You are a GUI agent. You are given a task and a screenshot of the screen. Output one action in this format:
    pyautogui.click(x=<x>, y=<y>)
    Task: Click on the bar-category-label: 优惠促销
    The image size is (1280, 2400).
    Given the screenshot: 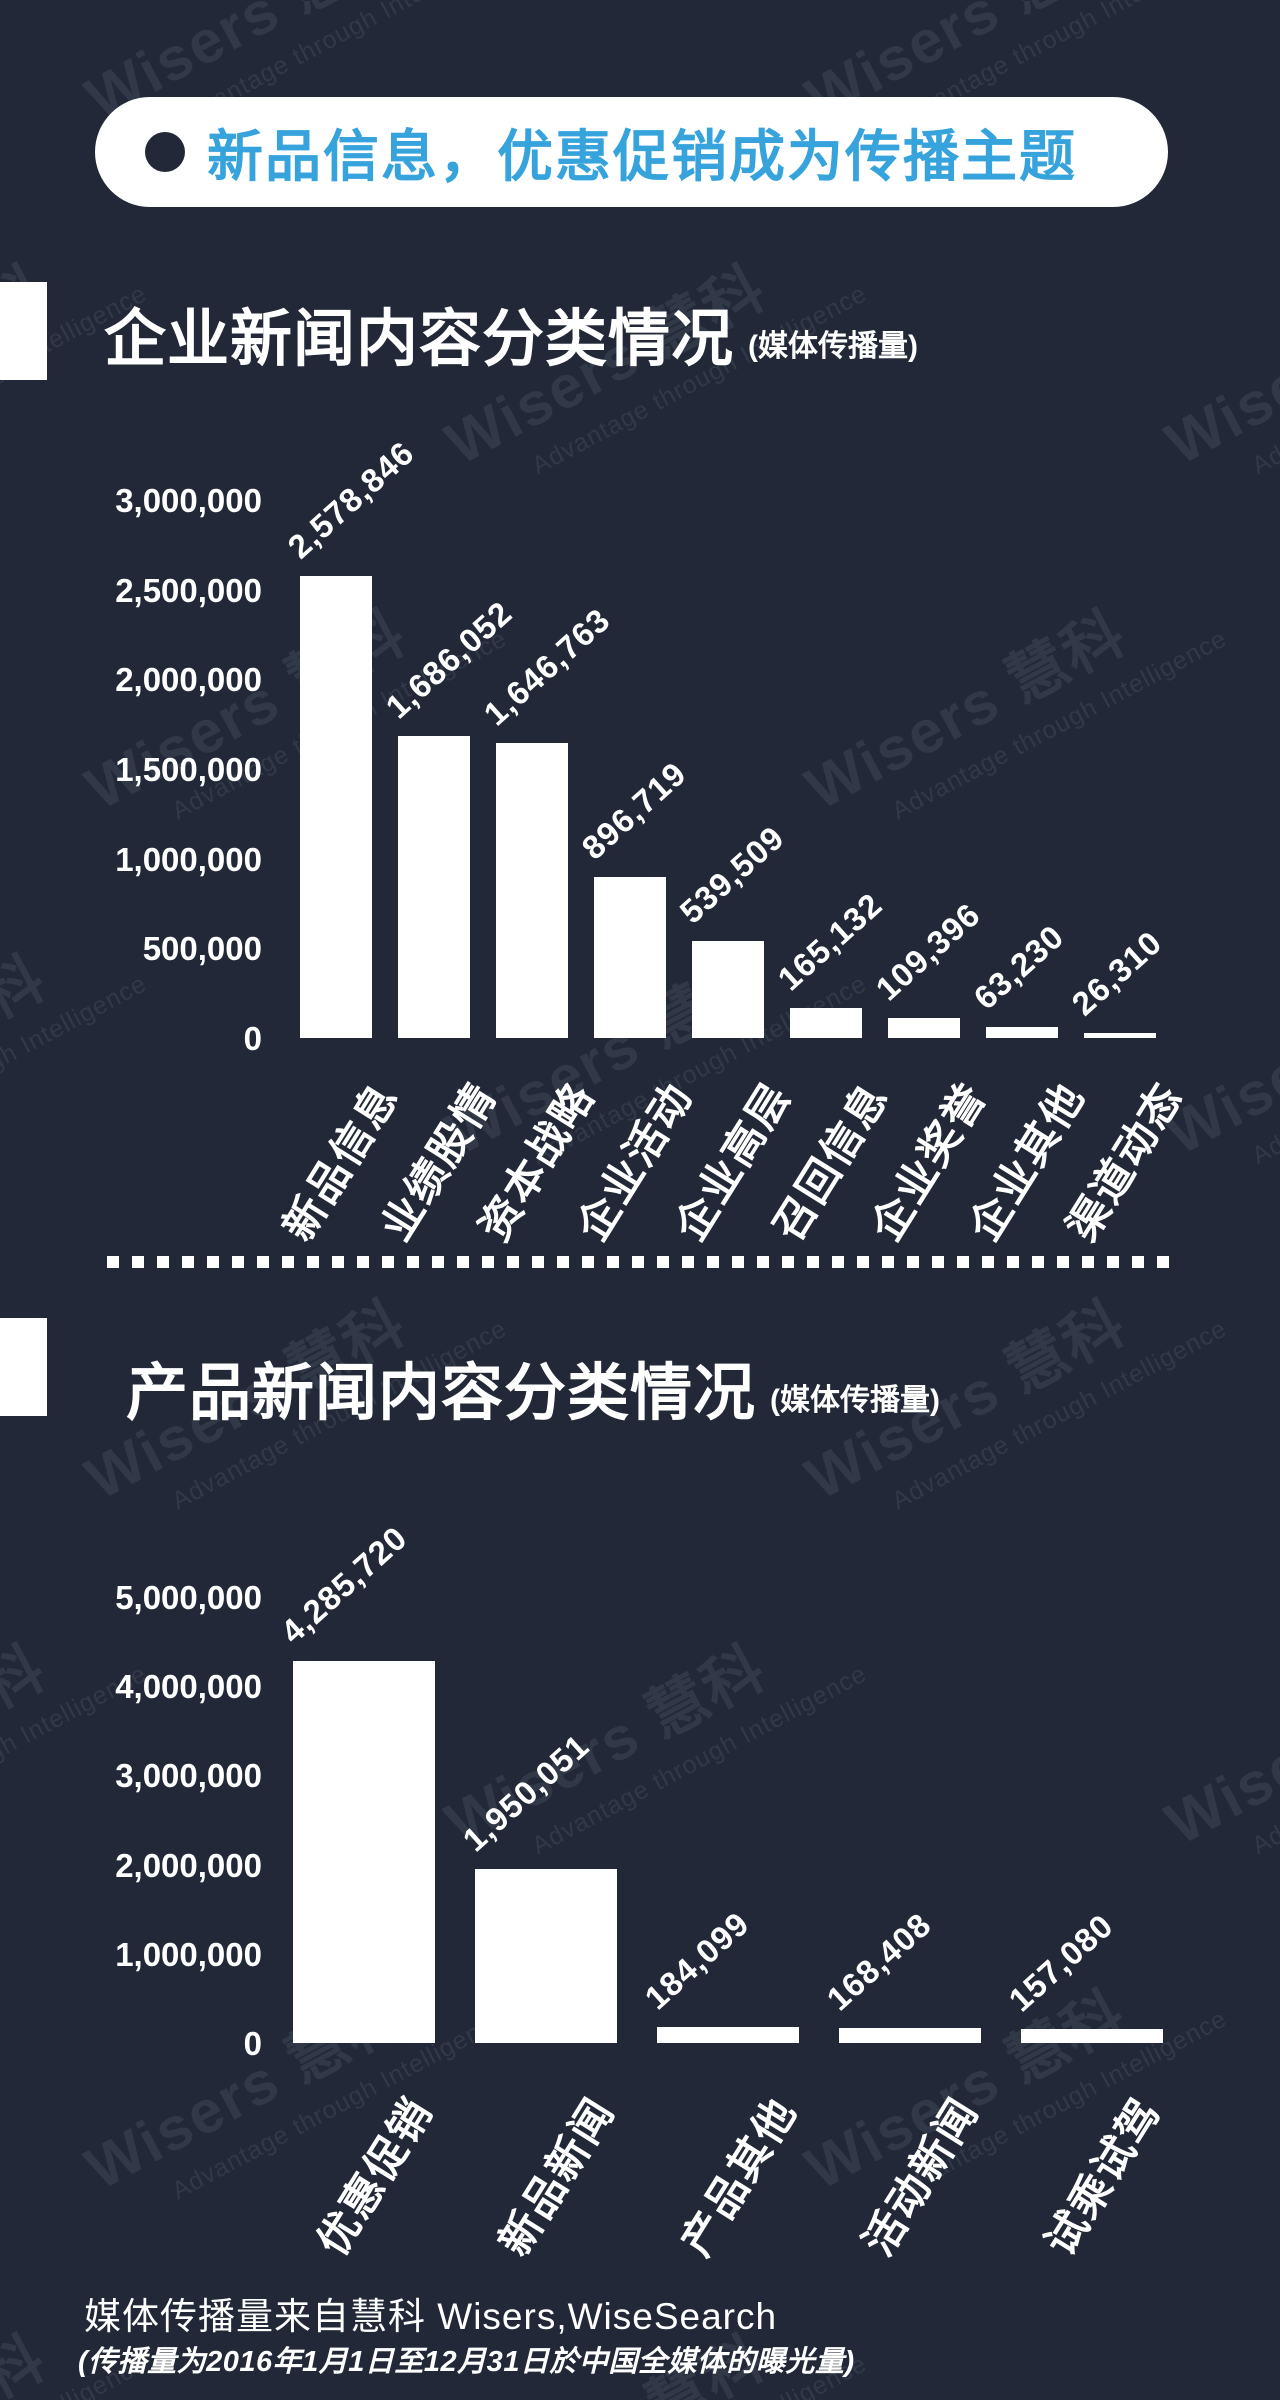 What is the action you would take?
    pyautogui.click(x=375, y=2176)
    